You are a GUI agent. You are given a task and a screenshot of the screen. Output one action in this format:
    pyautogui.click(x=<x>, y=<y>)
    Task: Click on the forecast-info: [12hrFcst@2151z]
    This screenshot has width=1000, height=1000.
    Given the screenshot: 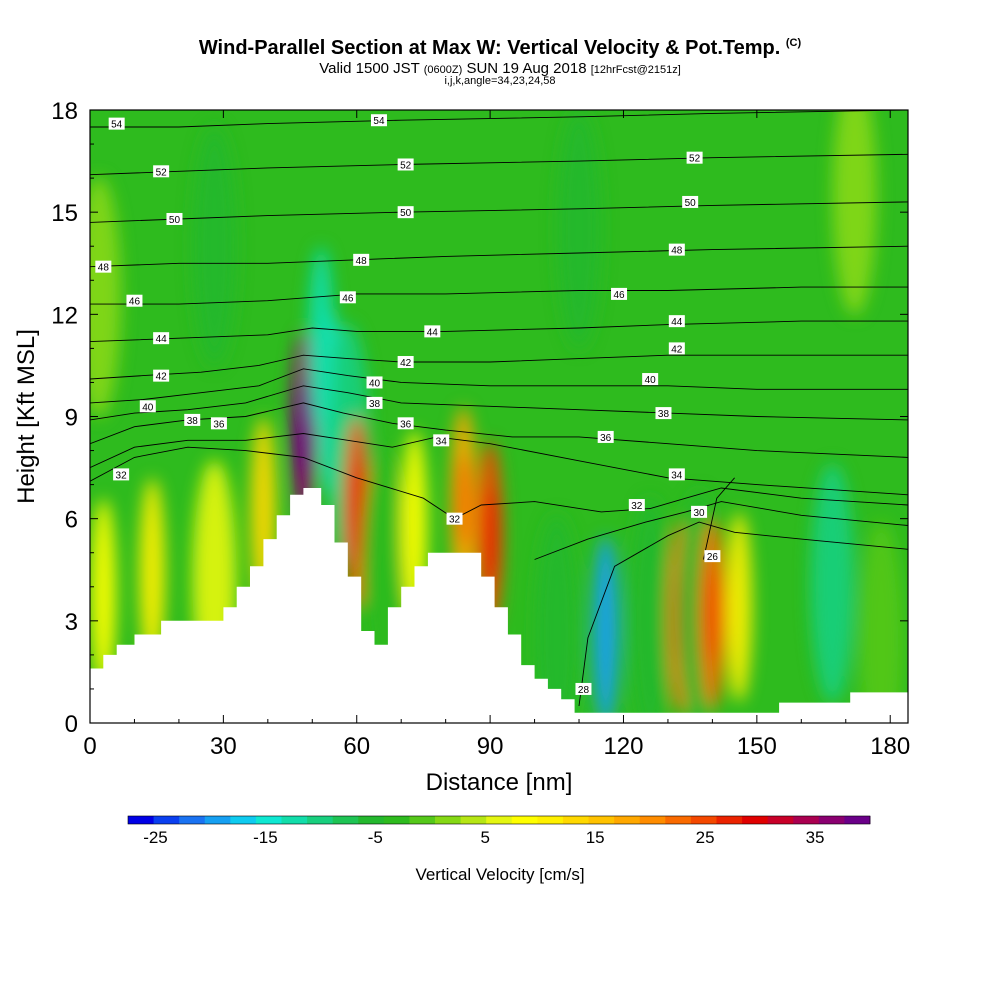 What is the action you would take?
    pyautogui.click(x=635, y=70)
    